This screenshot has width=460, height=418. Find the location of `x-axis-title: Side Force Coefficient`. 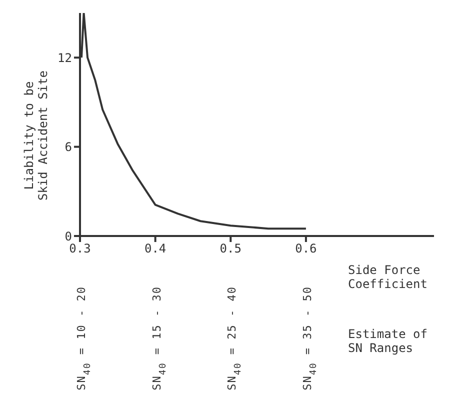

x-axis-title: Side Force Coefficient is located at coordinates (388, 277).